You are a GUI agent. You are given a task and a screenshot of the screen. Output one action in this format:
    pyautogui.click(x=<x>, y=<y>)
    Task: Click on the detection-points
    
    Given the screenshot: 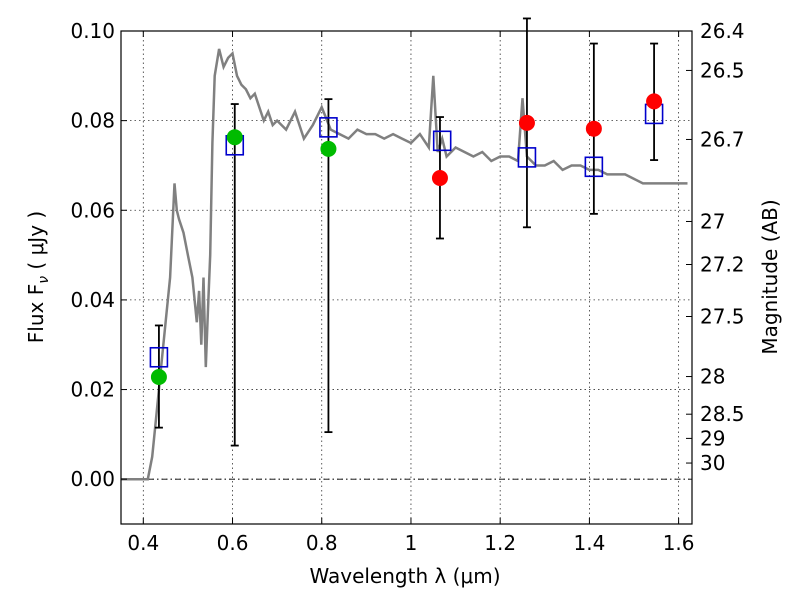 What is the action you would take?
    pyautogui.click(x=243, y=257)
    